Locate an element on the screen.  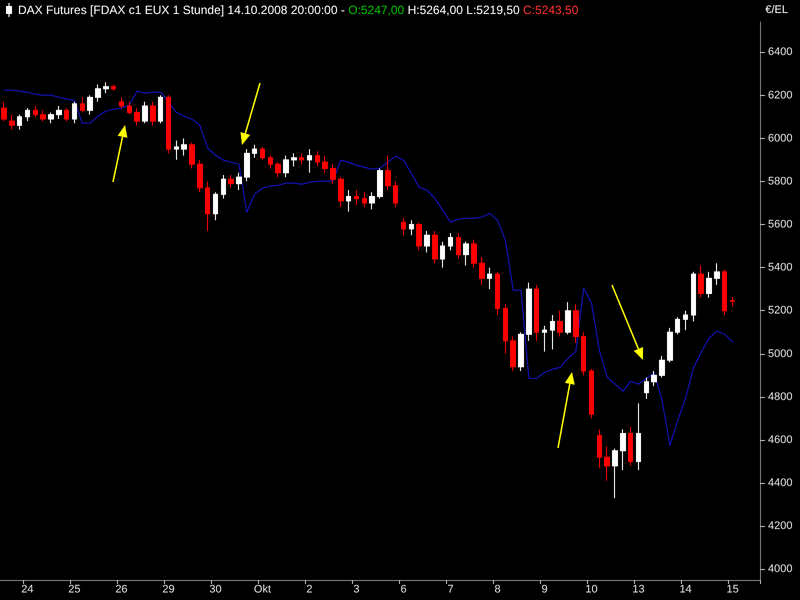
y-tick-label: 5200 is located at coordinates (780, 310).